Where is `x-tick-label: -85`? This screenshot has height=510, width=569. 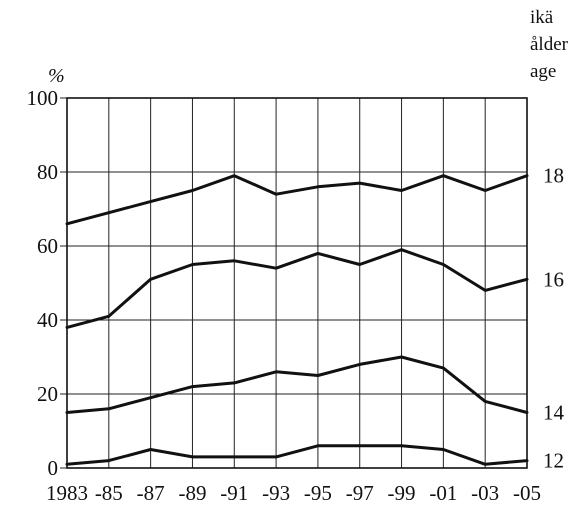
x-tick-label: -85 is located at coordinates (109, 493).